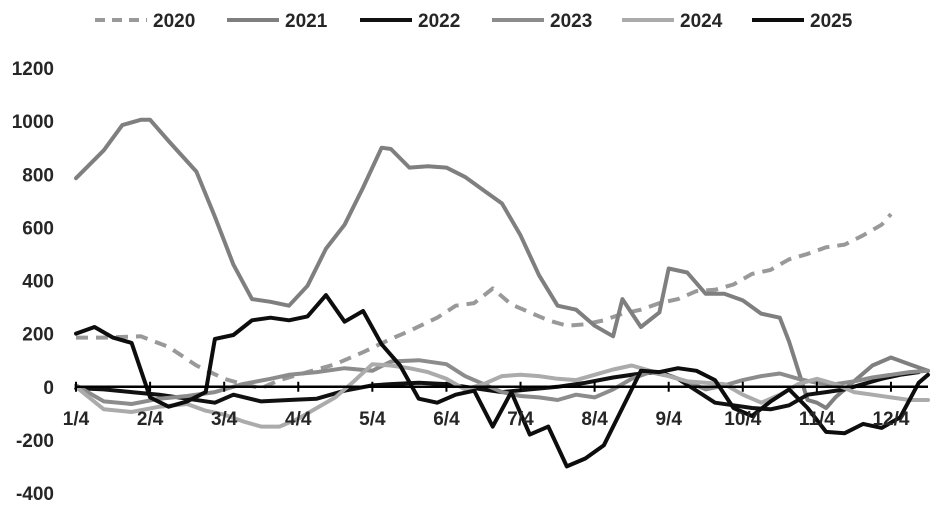  What do you see at coordinates (571, 21) in the screenshot?
I see `legend-label-2023: 2023` at bounding box center [571, 21].